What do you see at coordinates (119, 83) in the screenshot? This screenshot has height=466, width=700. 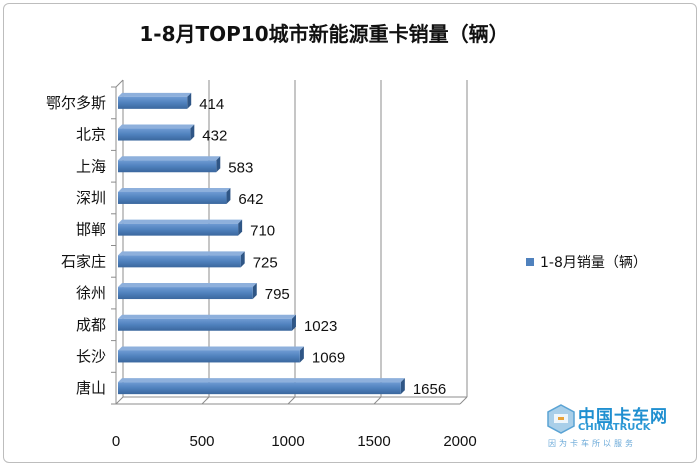 I see `y-axis-top` at bounding box center [119, 83].